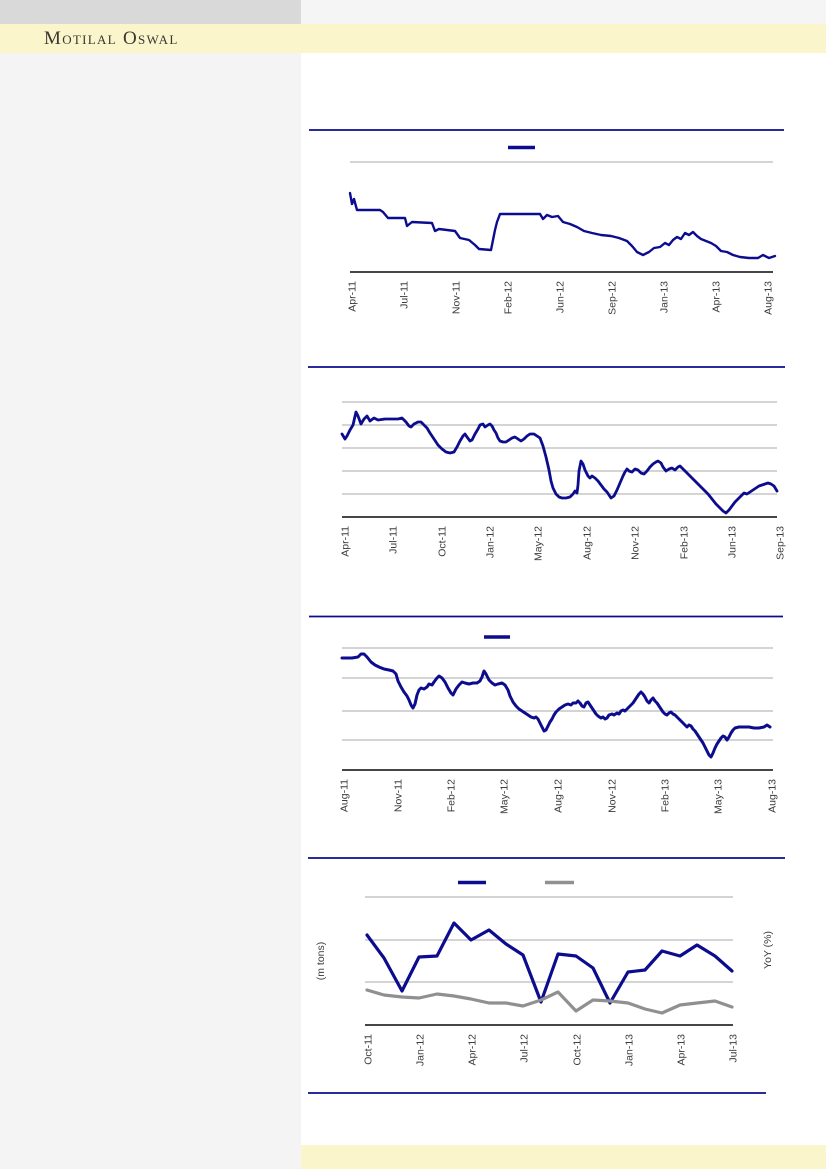 The width and height of the screenshot is (826, 1169). I want to click on chart-2-x-tick-label: Apr-11, so click(346, 541).